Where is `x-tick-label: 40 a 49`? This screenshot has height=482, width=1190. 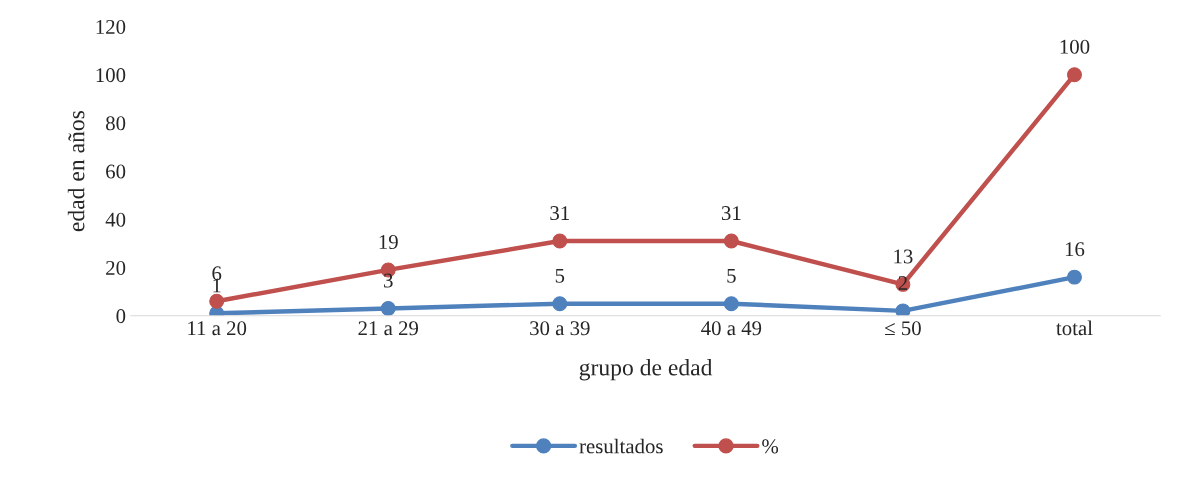 x-tick-label: 40 a 49 is located at coordinates (731, 328).